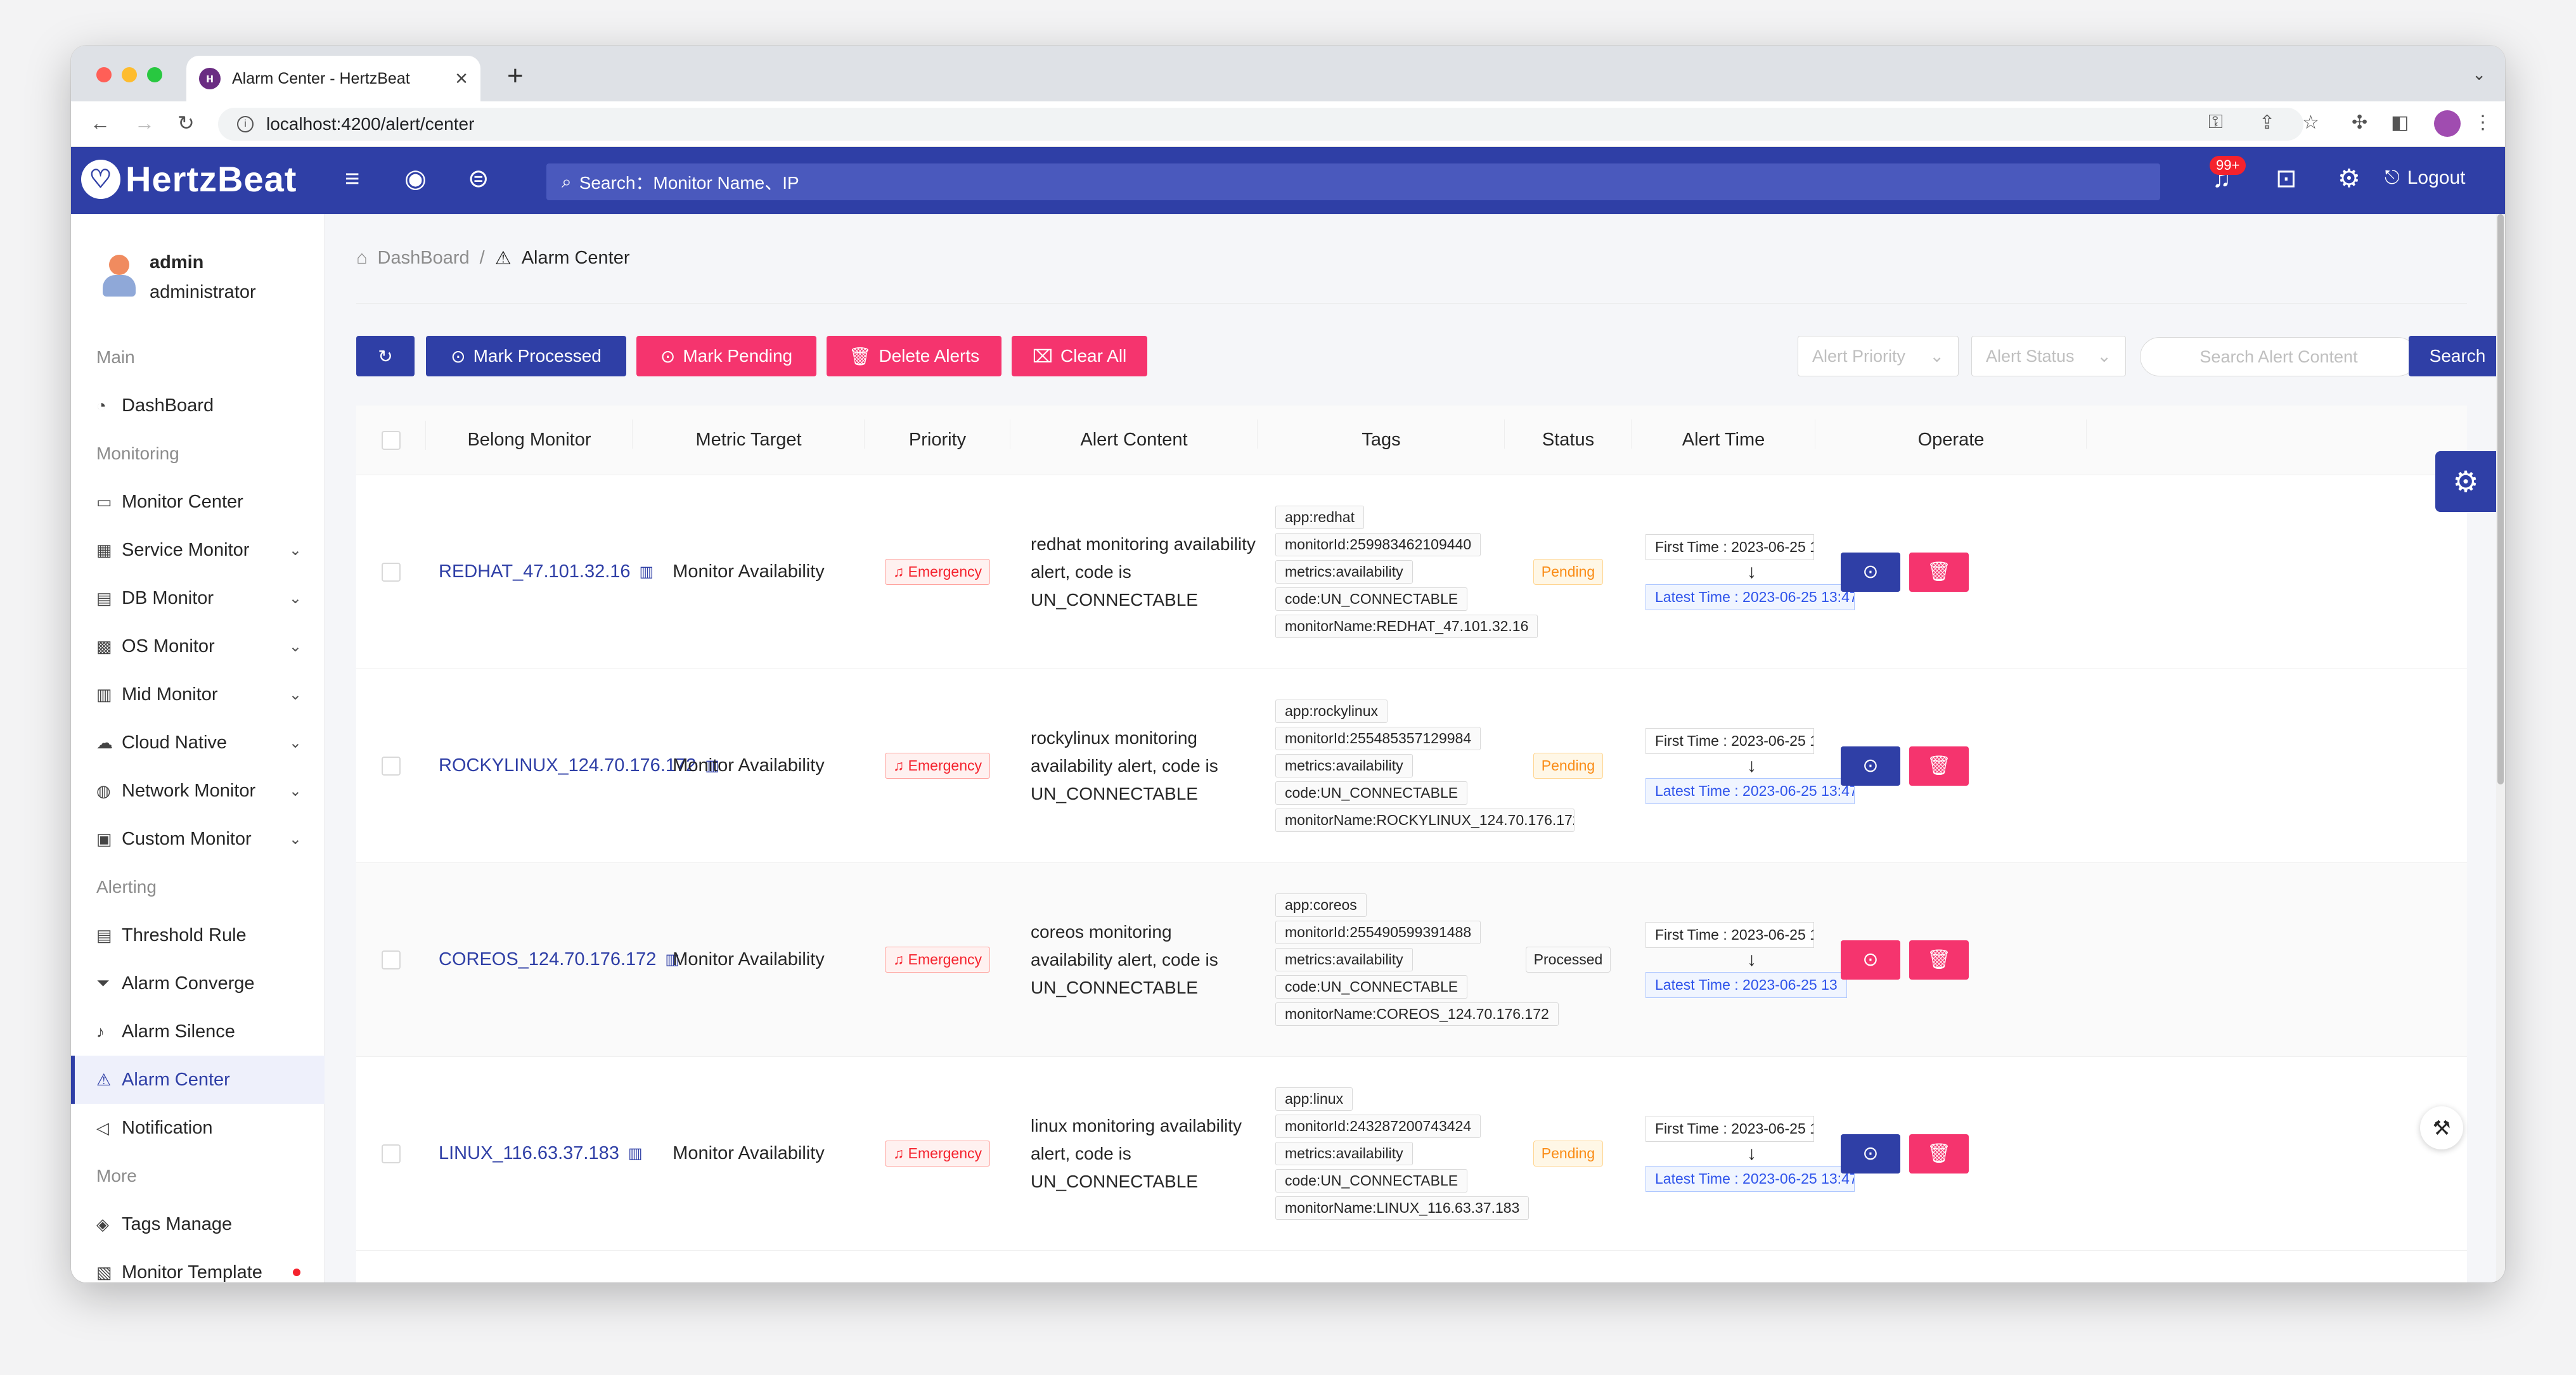  What do you see at coordinates (1730, 1128) in the screenshot?
I see `first-time: First Time : 2023-06-25 13:47:47` at bounding box center [1730, 1128].